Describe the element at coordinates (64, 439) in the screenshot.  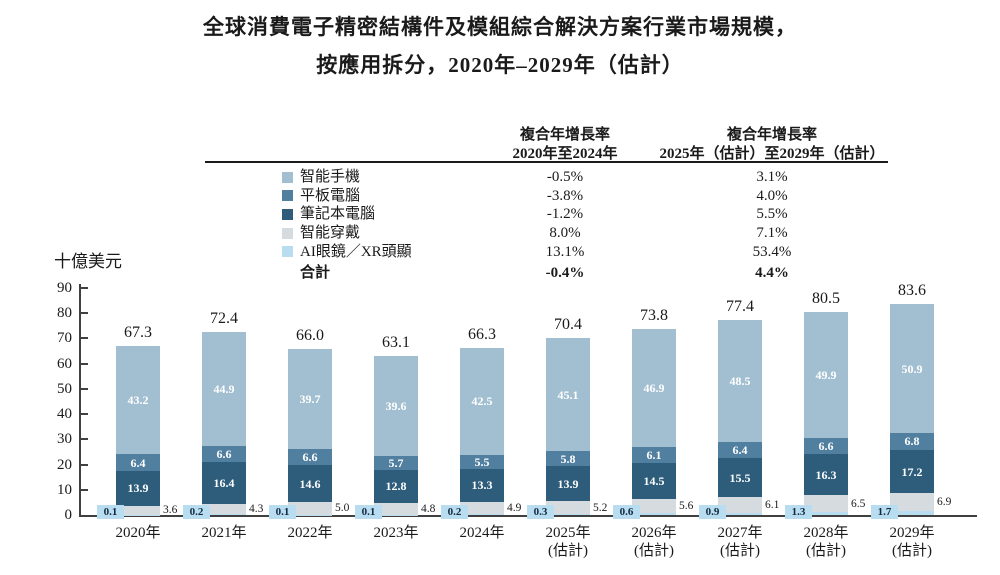
I see `y-axis-tick-label: 30` at that location.